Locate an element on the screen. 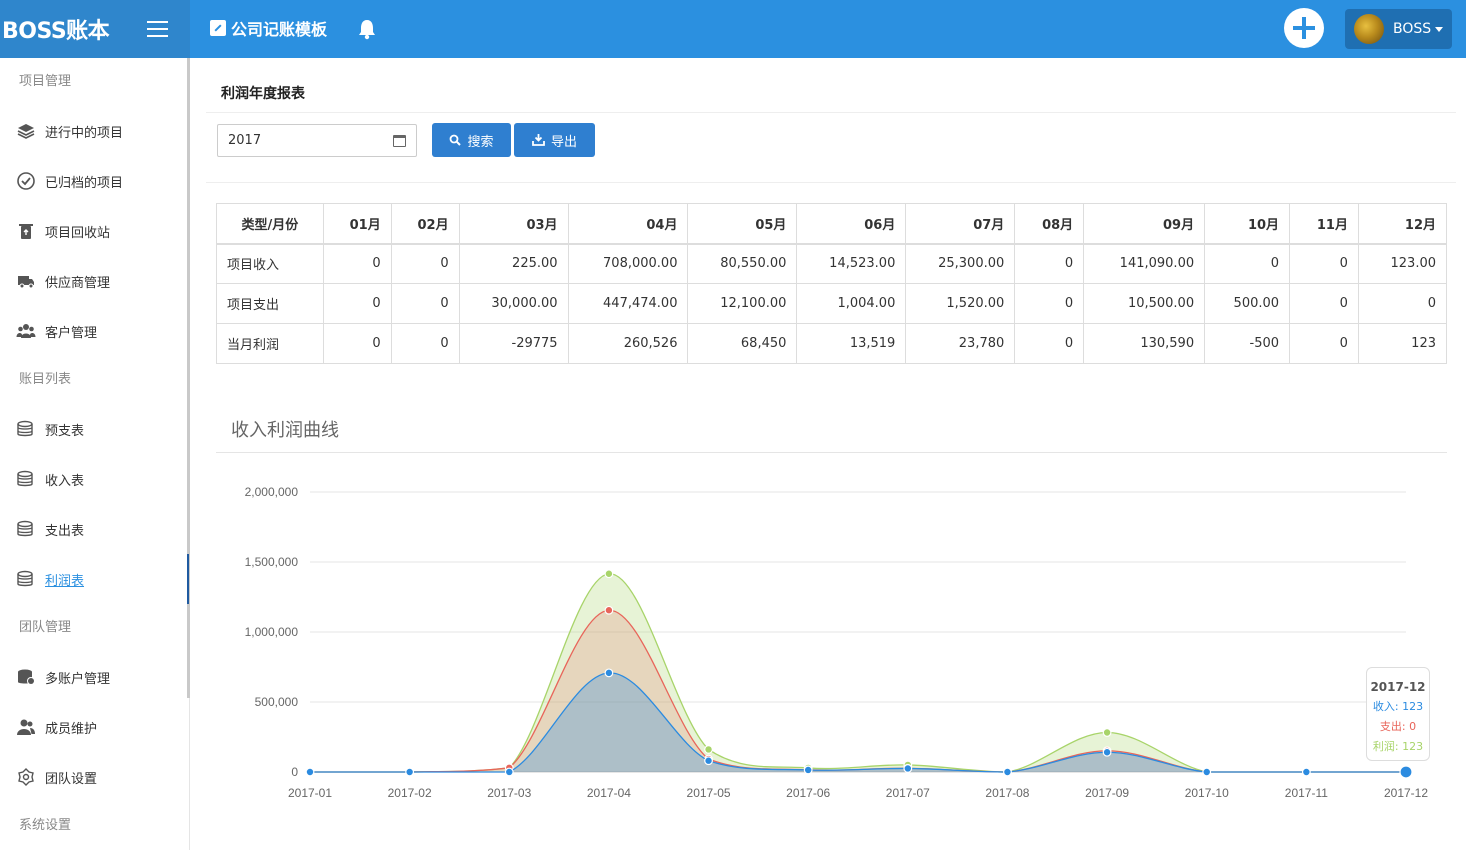 This screenshot has width=1466, height=850. tooltip-profit: 利润: 123 is located at coordinates (1398, 746).